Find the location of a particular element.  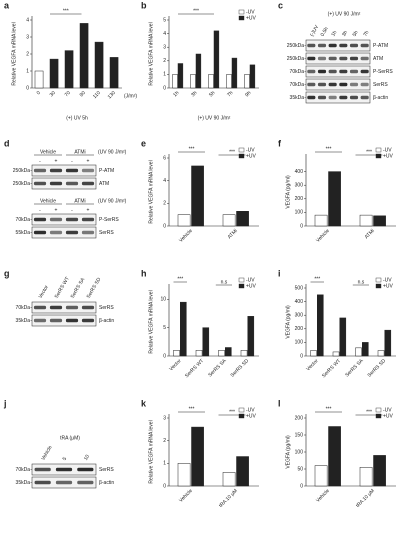

y-tick-label: 400 is located at coordinates (299, 172).